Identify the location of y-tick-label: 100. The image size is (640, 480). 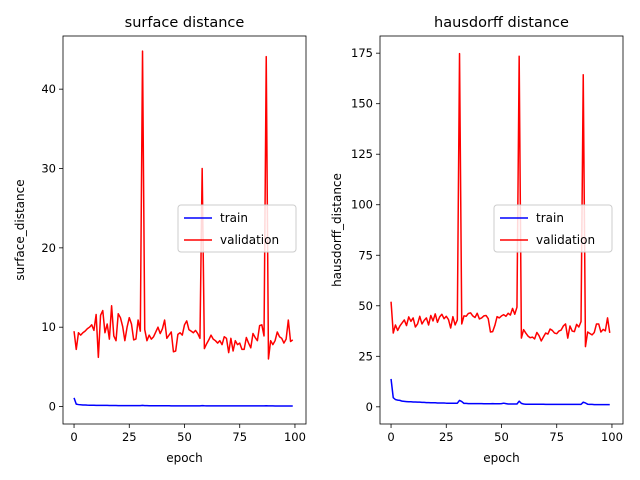
(362, 205).